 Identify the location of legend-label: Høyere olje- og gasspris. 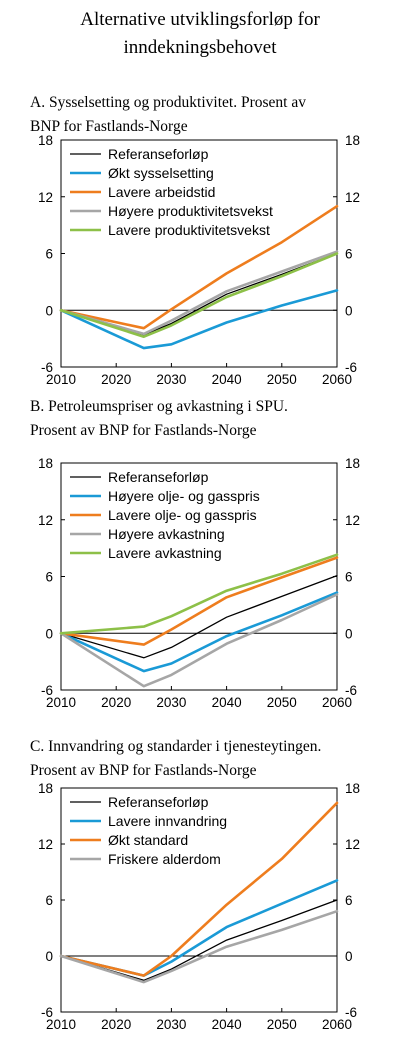
(184, 496).